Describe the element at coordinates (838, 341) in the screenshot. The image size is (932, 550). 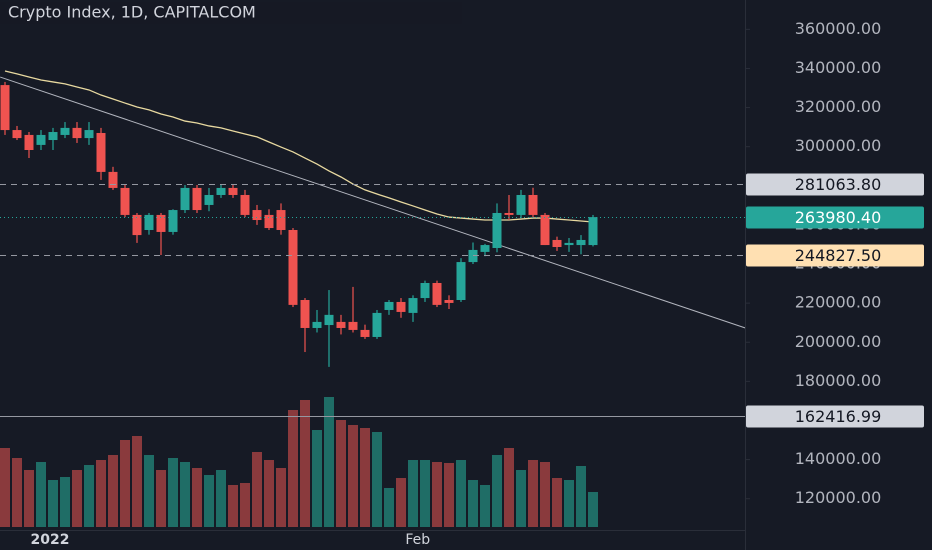
I see `y-tick-label: 200000.00` at that location.